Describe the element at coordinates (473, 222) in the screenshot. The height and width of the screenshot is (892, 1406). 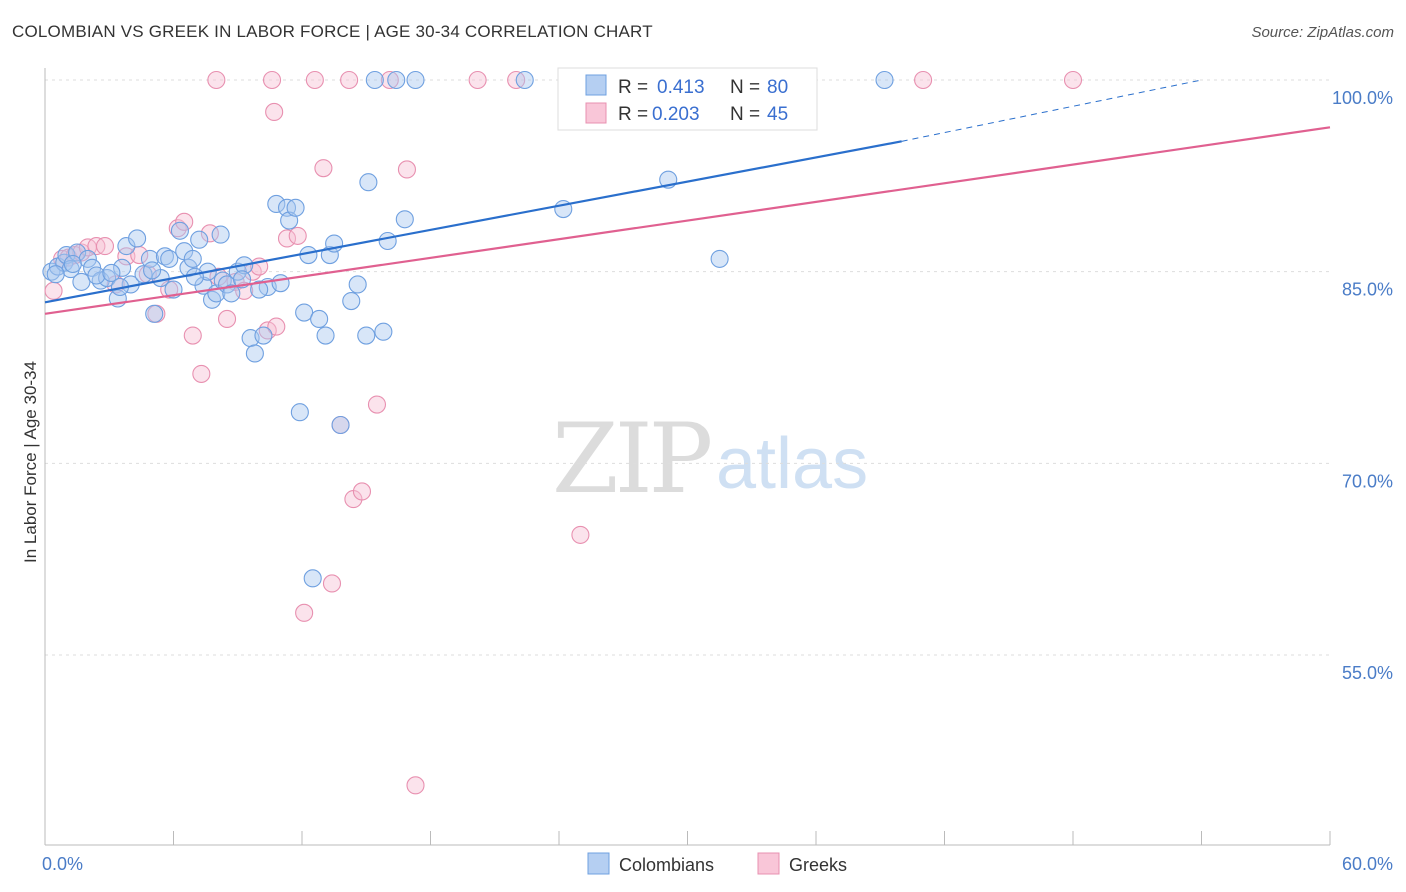
I see `colombians-trend-line` at that location.